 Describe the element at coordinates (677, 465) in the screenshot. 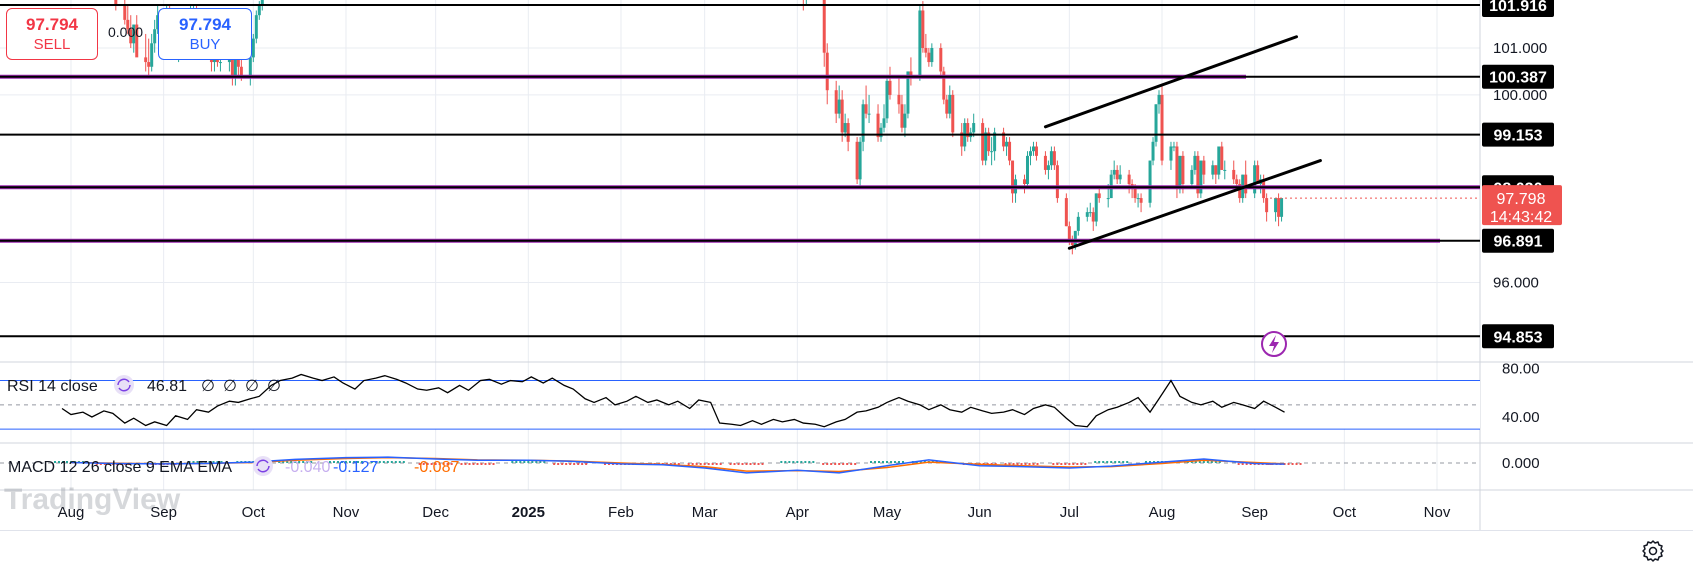

I see `macd-line` at that location.